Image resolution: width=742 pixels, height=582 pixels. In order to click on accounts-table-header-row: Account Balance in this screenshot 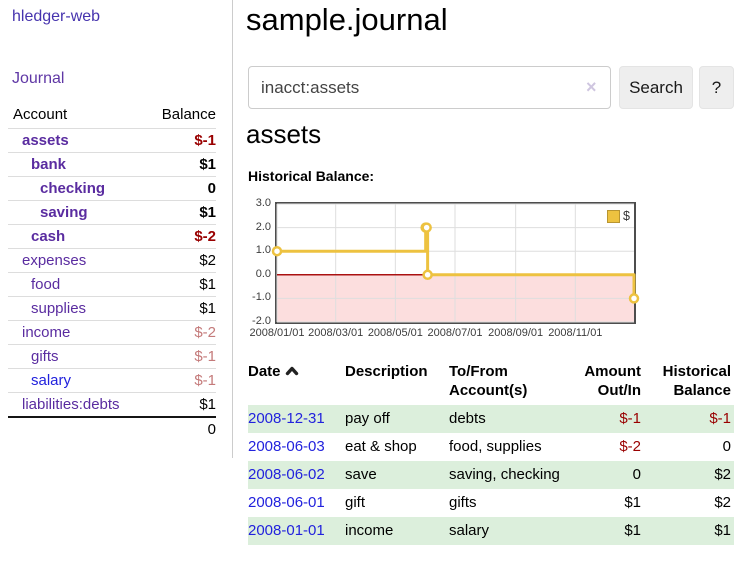, I will do `click(112, 116)`.